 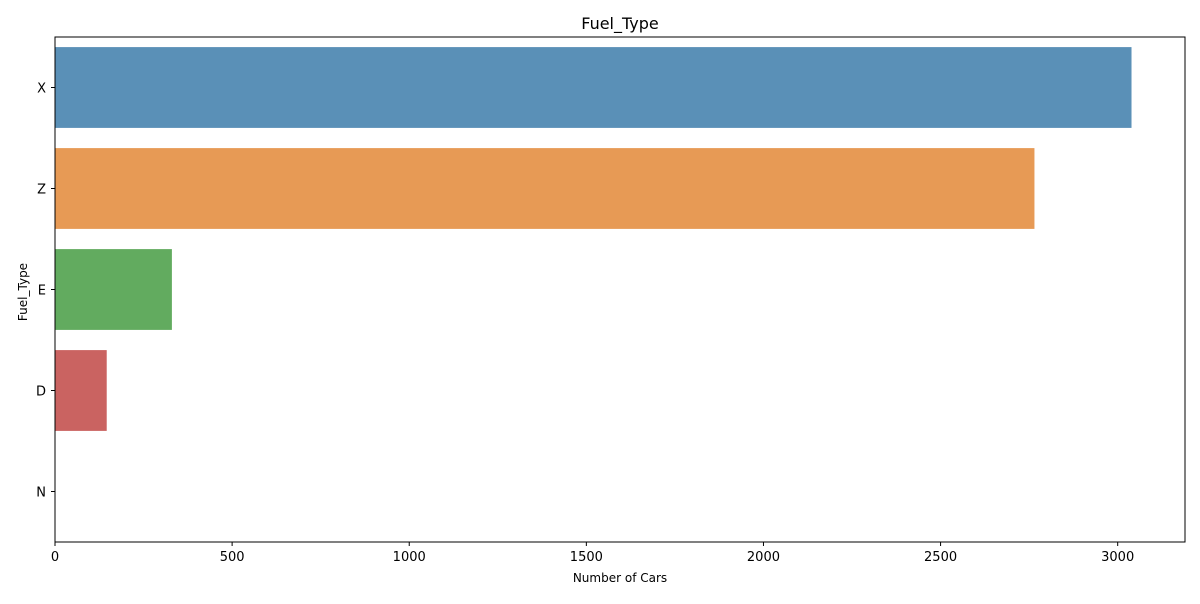 I want to click on y-axis-ticks: X Z E D N, so click(x=45, y=291).